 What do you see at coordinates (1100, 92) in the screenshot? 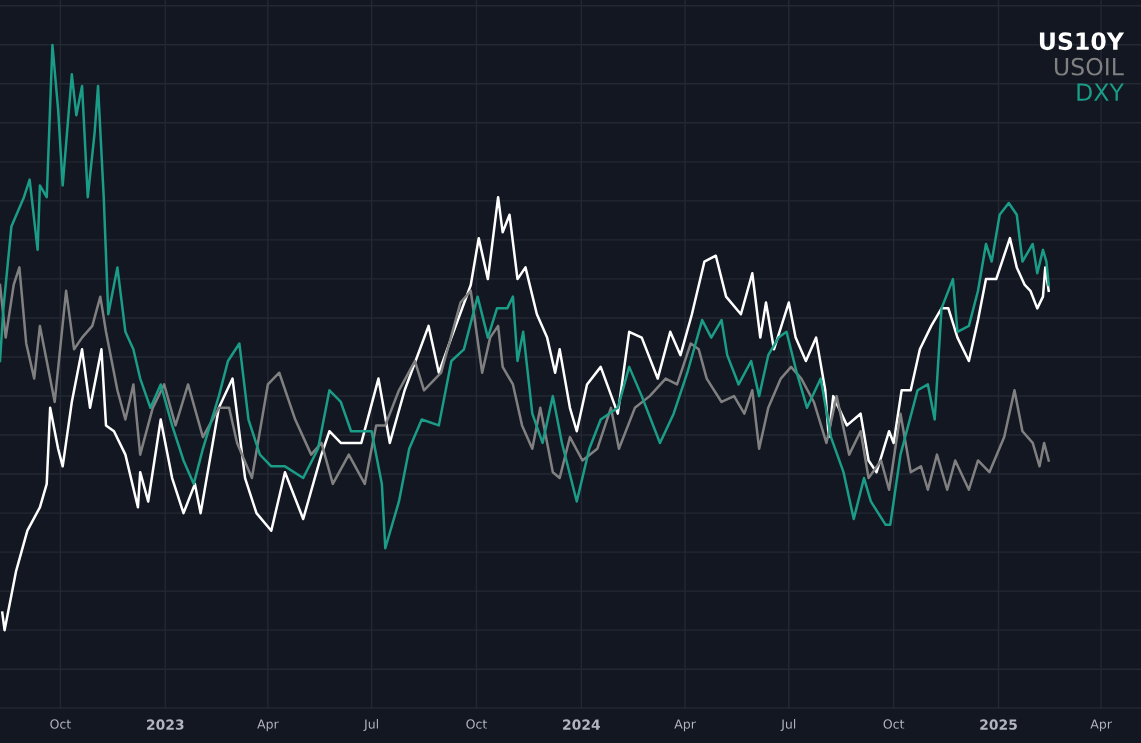
I see `text: DXY` at bounding box center [1100, 92].